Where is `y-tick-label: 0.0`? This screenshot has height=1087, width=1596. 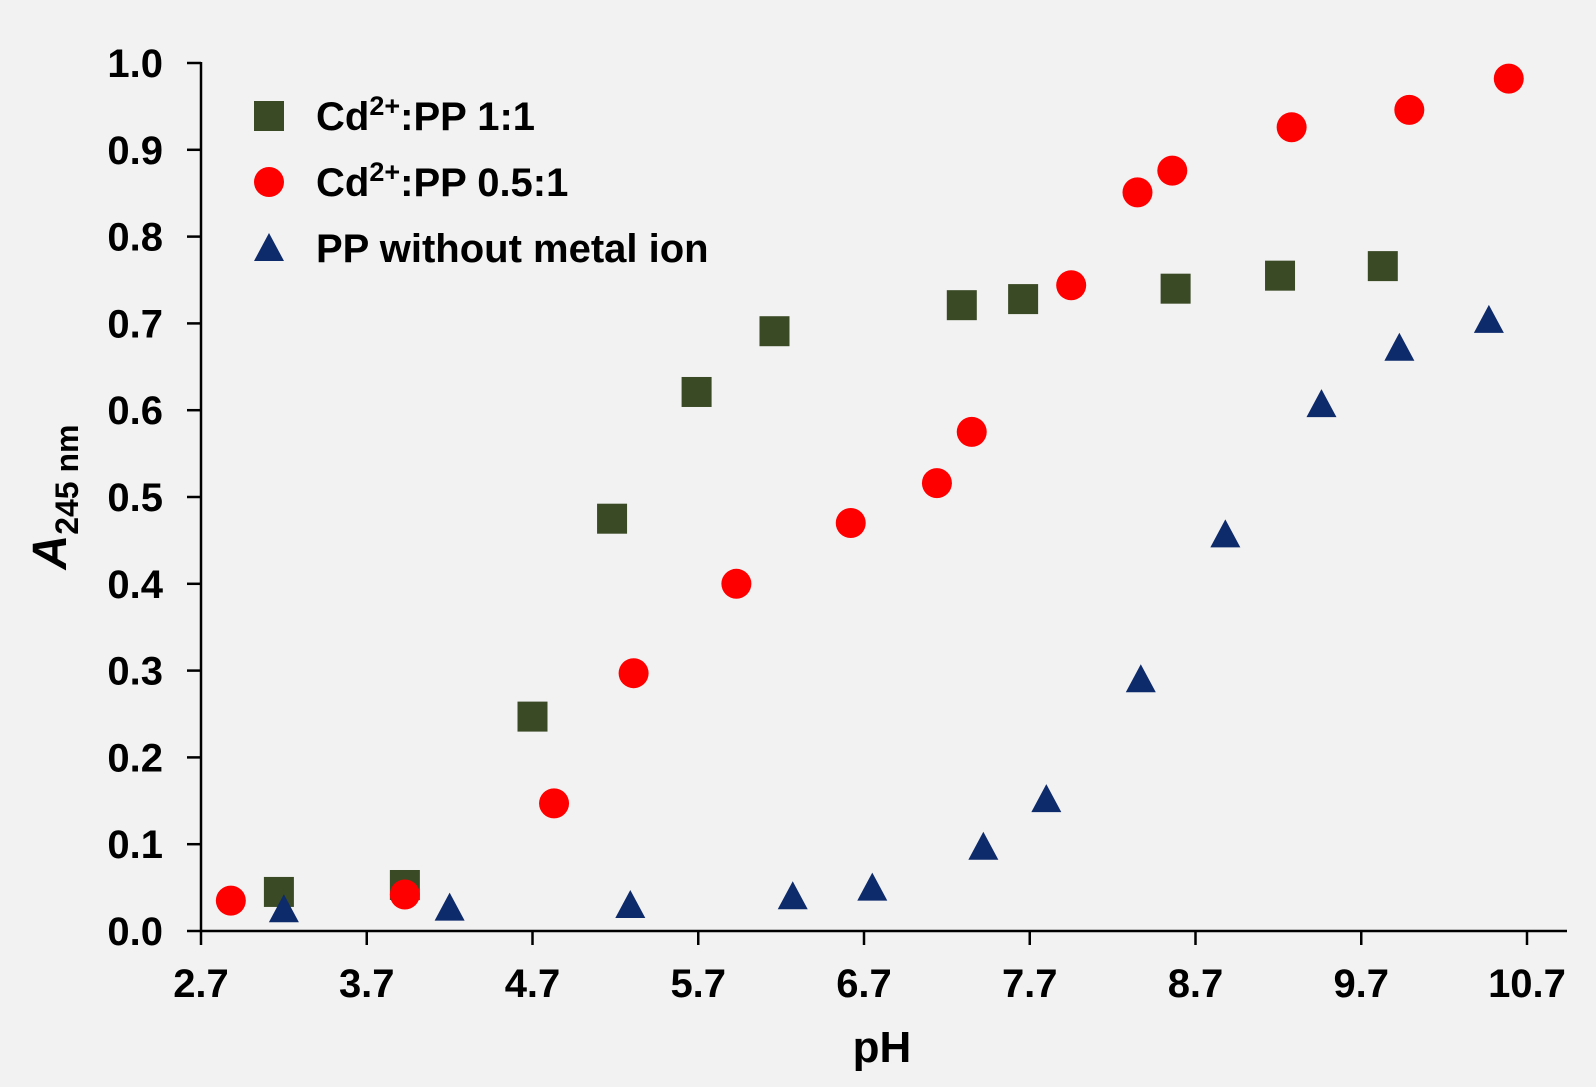 y-tick-label: 0.0 is located at coordinates (135, 932).